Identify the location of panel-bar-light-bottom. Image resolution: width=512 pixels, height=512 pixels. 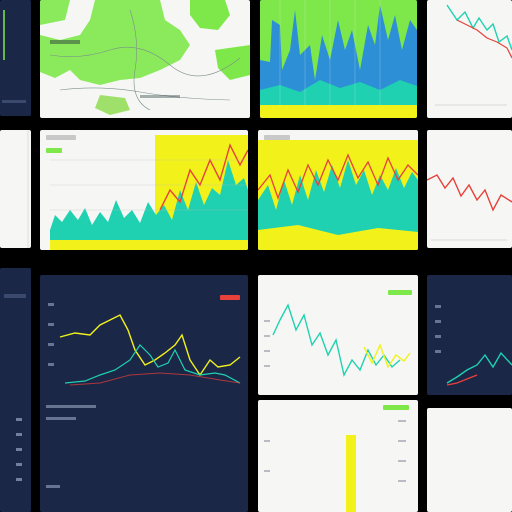
(338, 456).